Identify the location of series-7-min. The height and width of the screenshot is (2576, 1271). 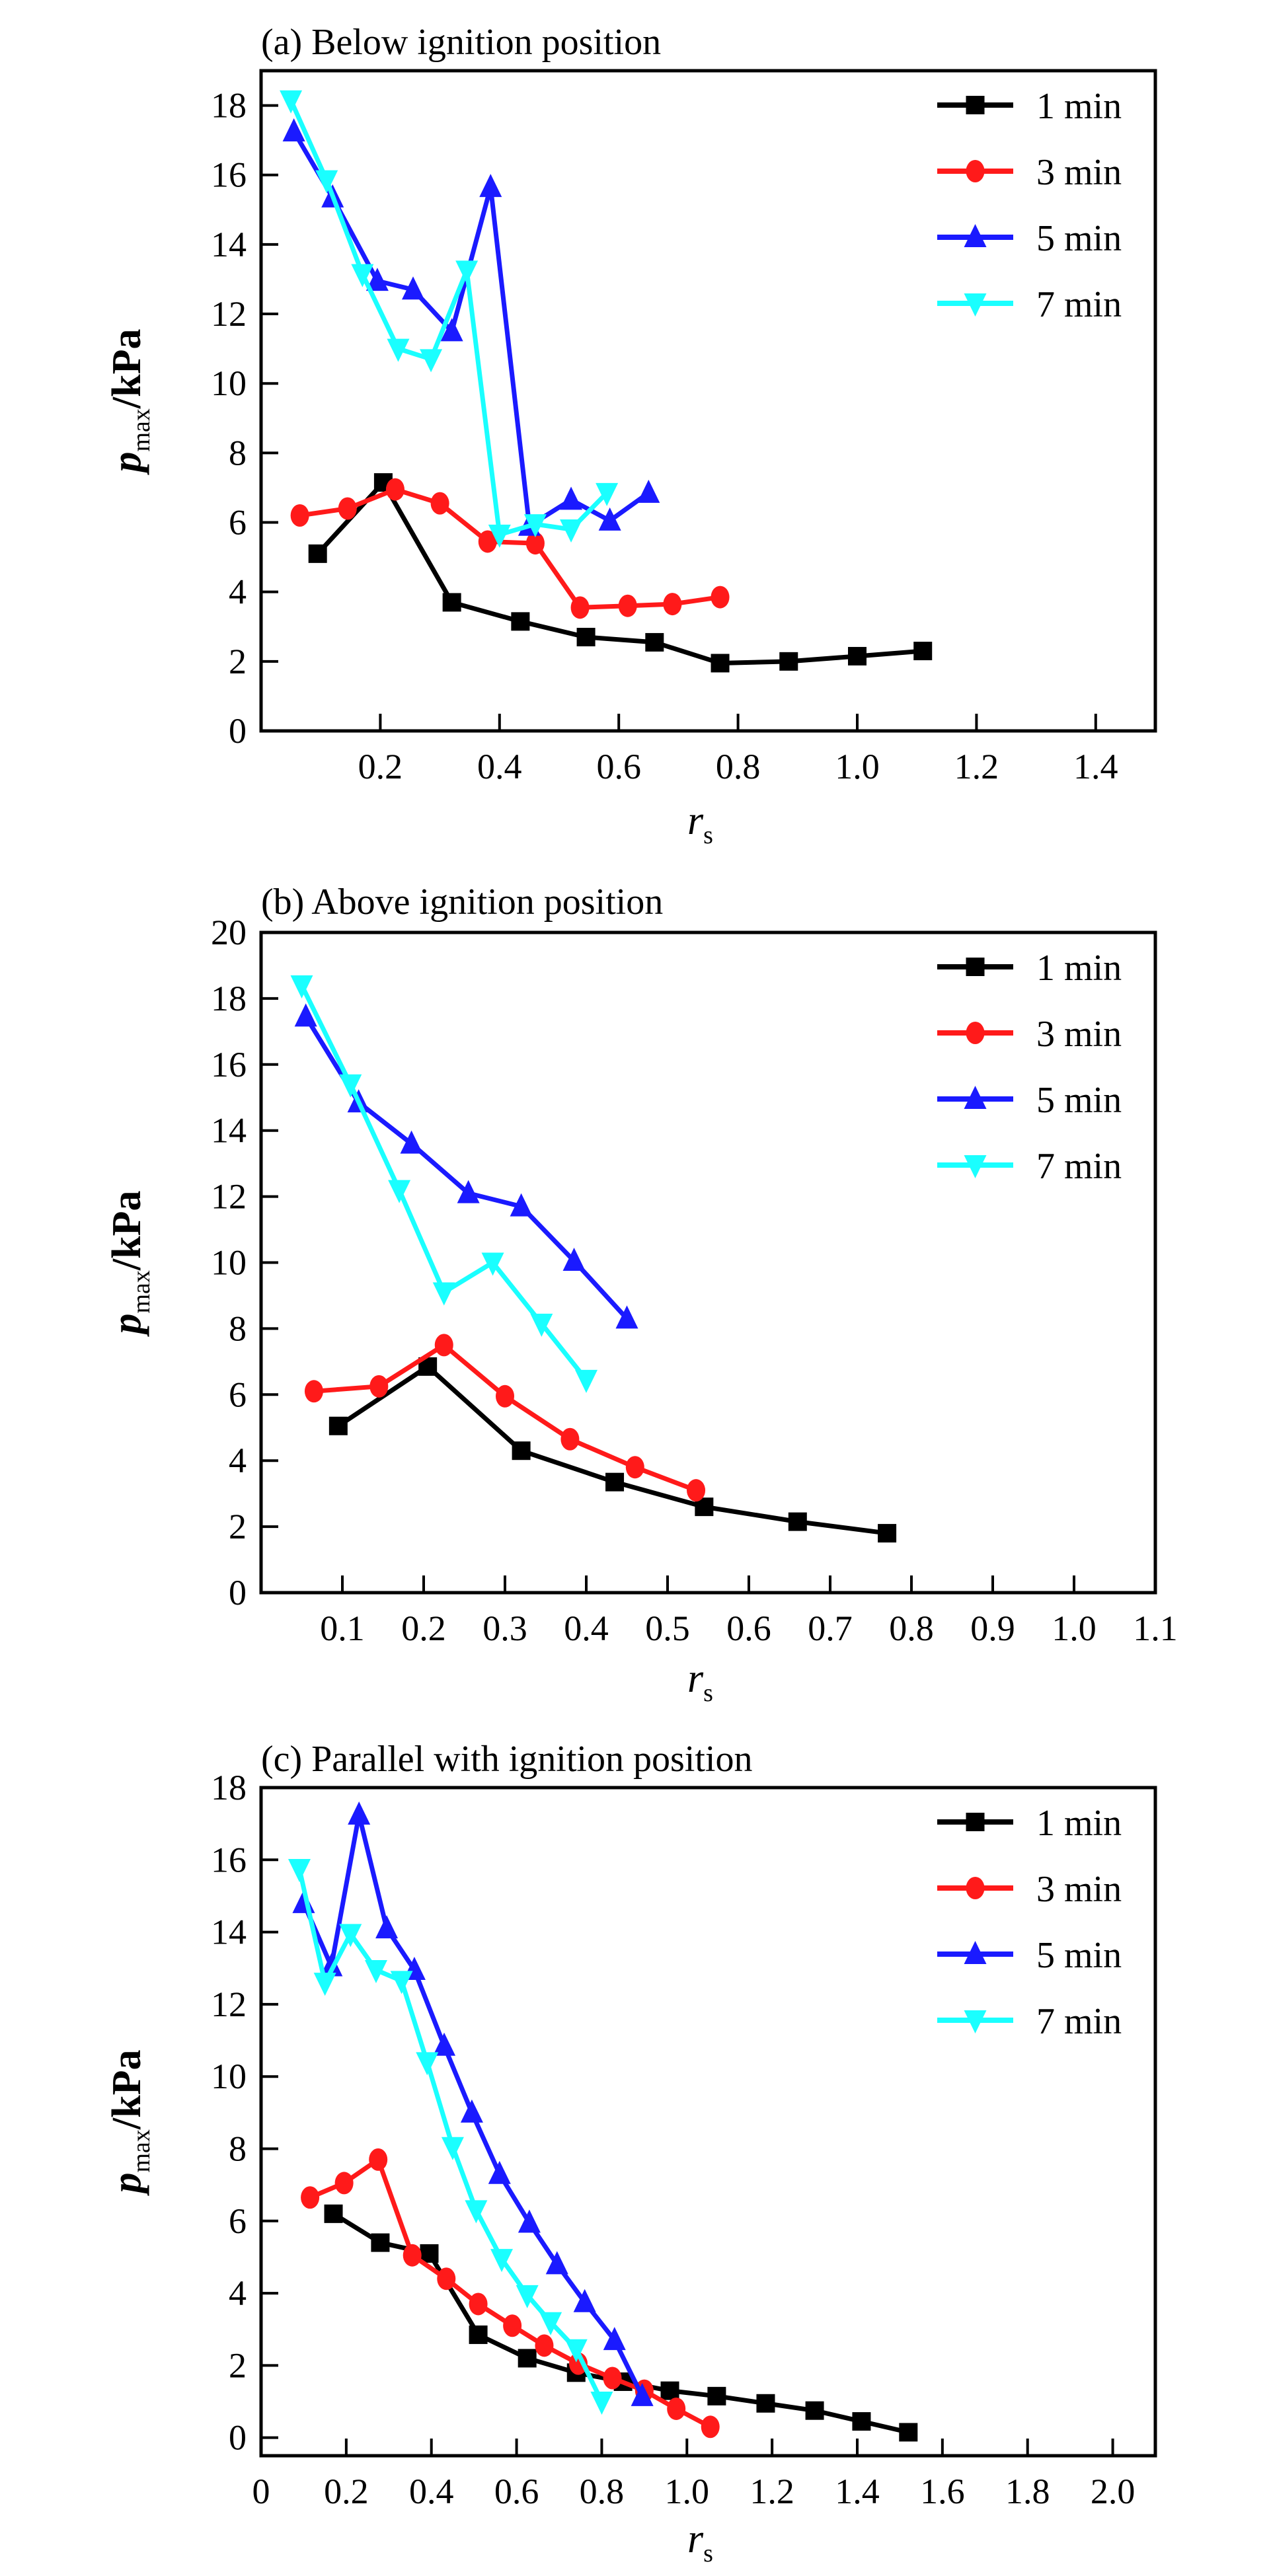
(449, 319).